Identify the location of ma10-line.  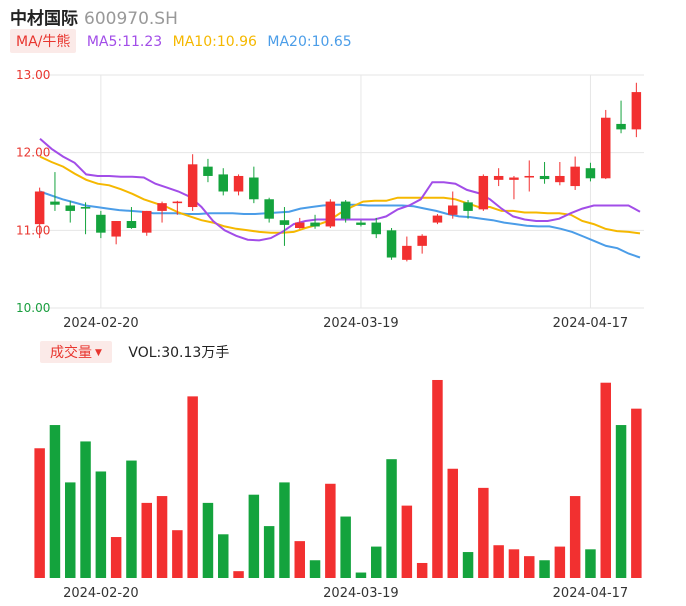
(340, 195).